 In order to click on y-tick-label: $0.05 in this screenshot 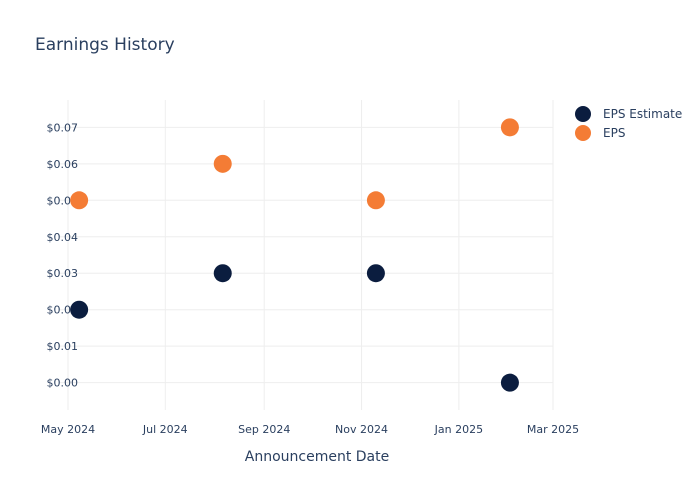, I will do `click(63, 200)`.